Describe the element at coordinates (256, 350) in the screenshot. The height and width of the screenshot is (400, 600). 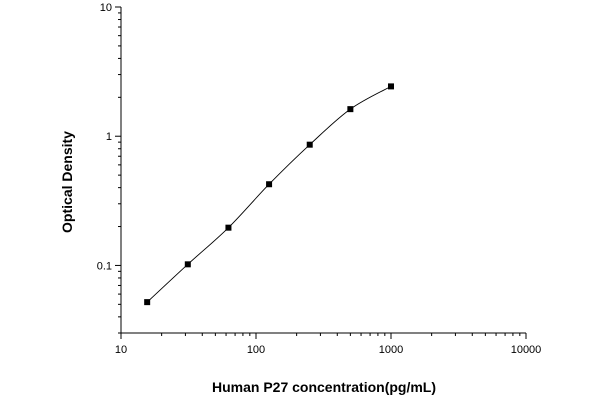
I see `x-tick-label: 100` at that location.